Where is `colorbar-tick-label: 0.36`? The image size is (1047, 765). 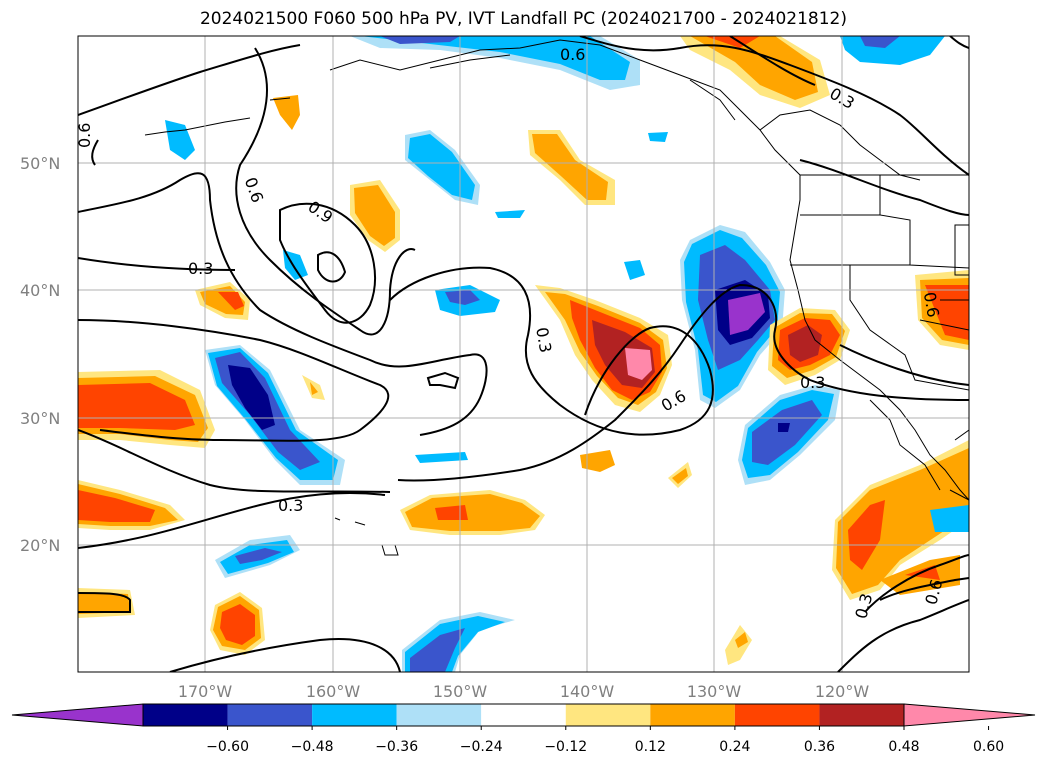
colorbar-tick-label: 0.36 is located at coordinates (819, 747).